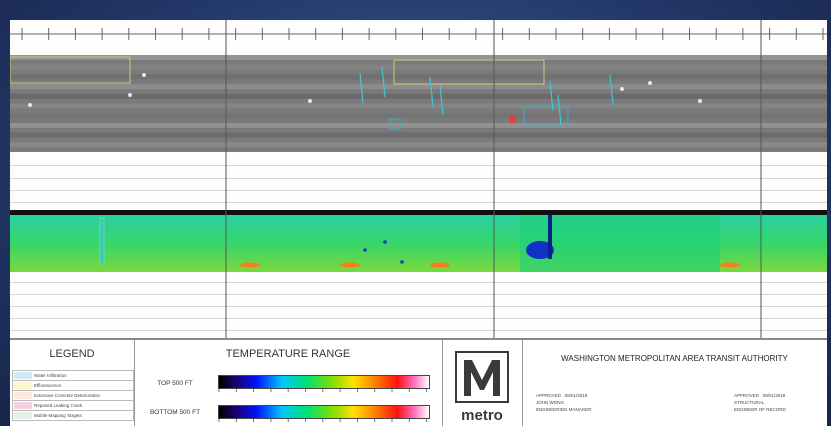  Describe the element at coordinates (749, 402) in the screenshot. I see `signer-name: STRUCTURAL` at that location.